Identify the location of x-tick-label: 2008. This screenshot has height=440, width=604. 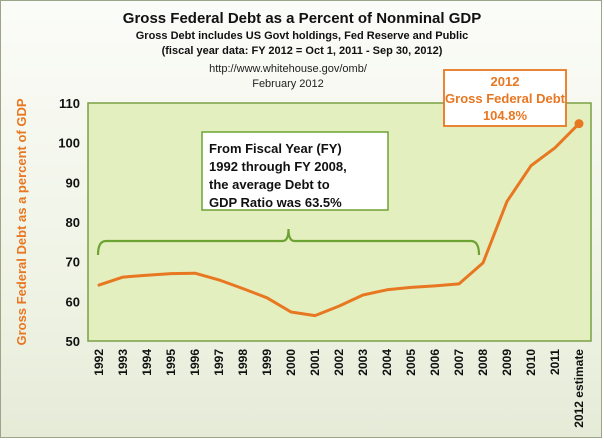
(483, 362).